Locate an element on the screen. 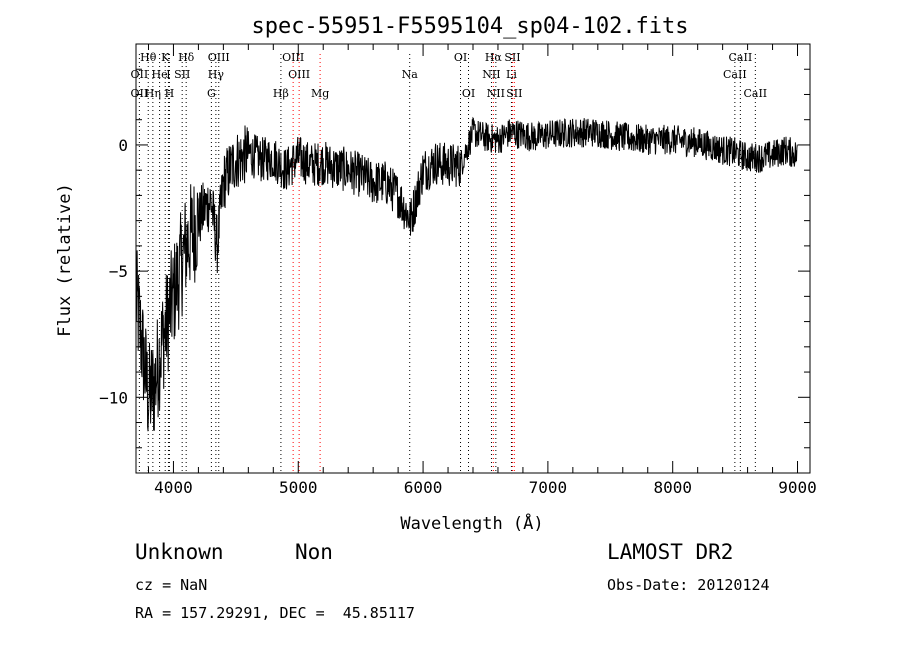  ra-dec: RA = 157.29291, DEC = 45.85117 is located at coordinates (275, 613).